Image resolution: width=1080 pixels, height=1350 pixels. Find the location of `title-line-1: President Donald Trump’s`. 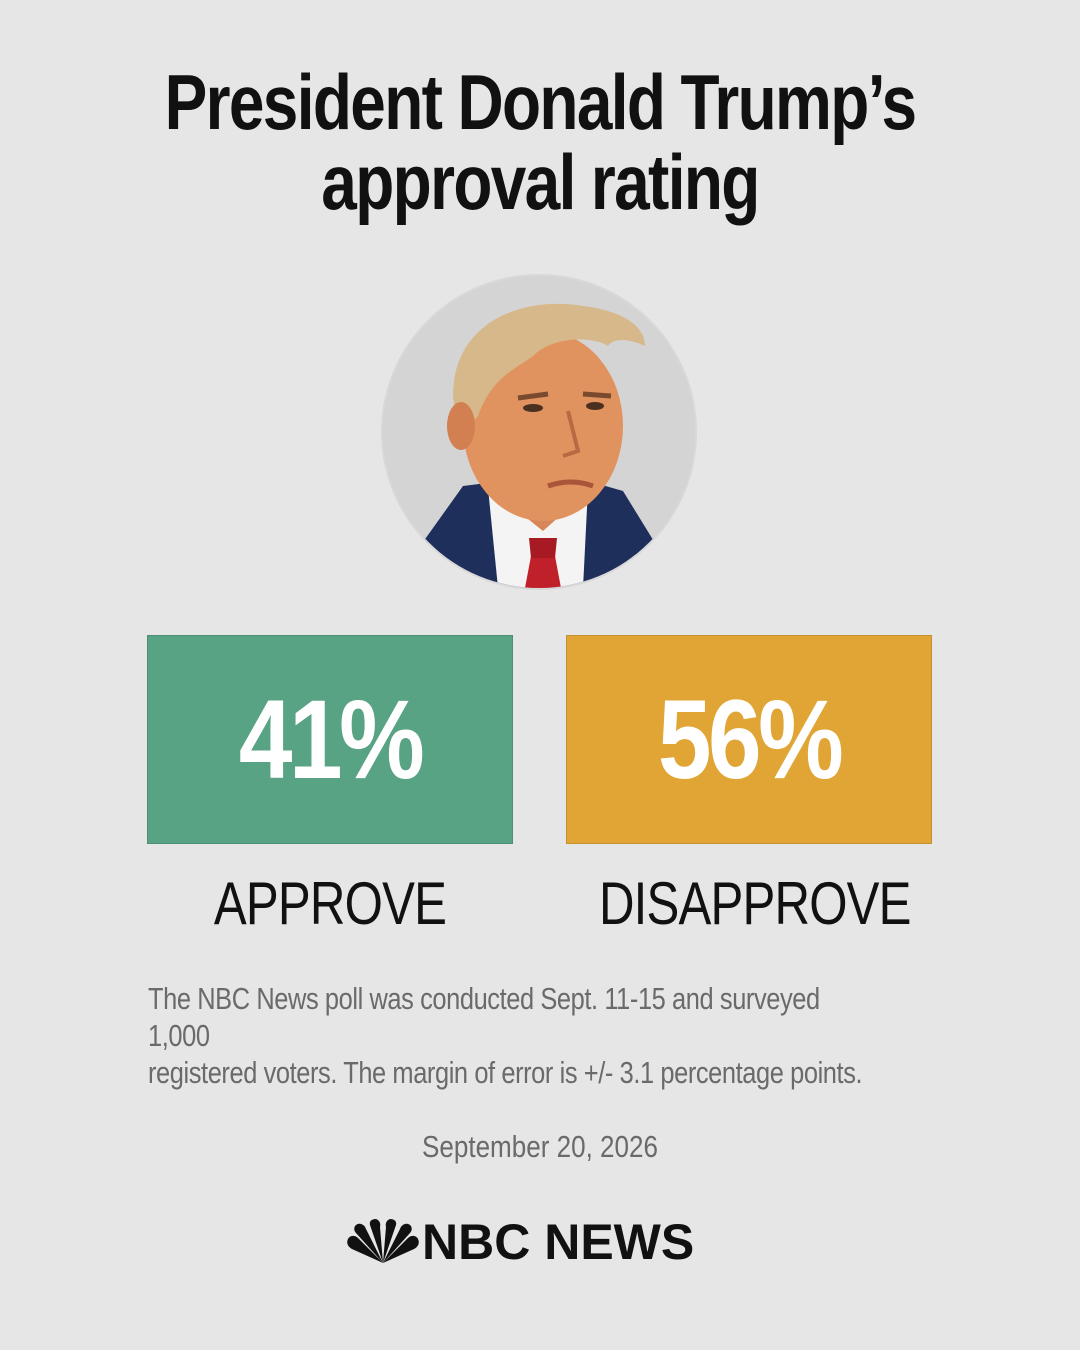

title-line-1: President Donald Trump’s is located at coordinates (540, 102).